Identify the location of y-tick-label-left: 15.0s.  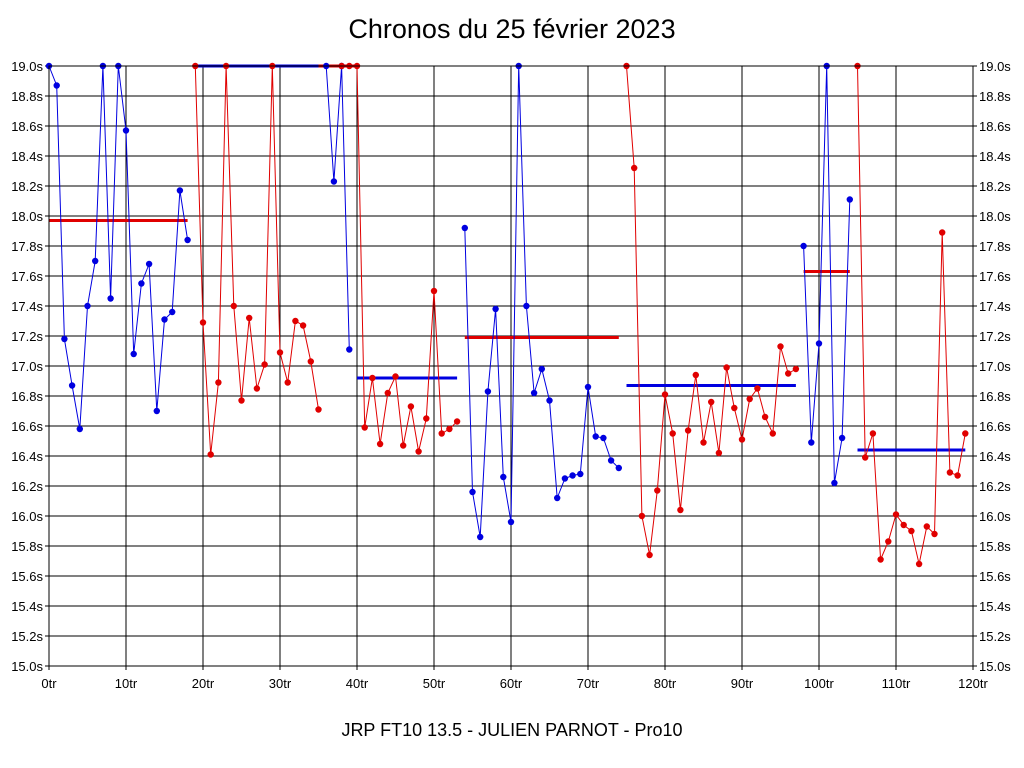
(27, 666).